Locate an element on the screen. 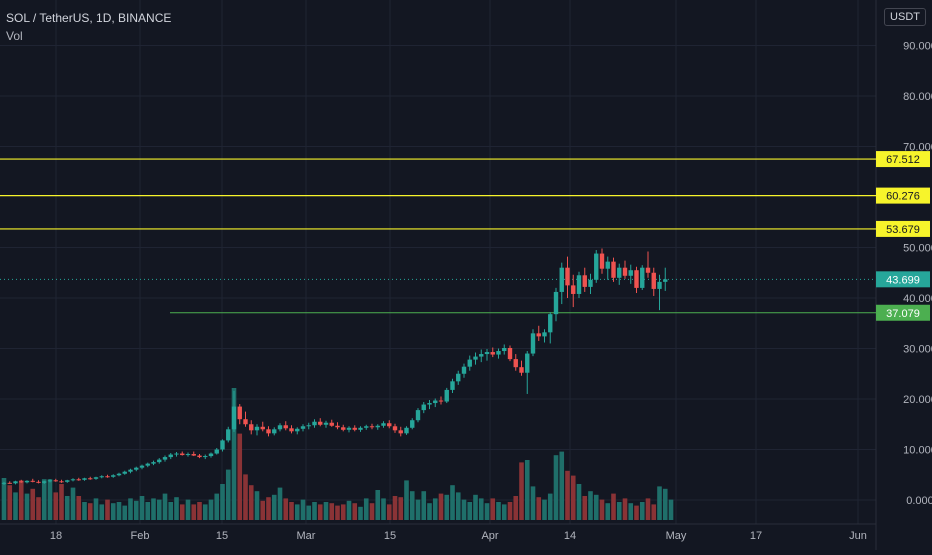 This screenshot has width=932, height=555. symbol-title: SOL / TetherUS, 1D, BINANCE is located at coordinates (89, 18).